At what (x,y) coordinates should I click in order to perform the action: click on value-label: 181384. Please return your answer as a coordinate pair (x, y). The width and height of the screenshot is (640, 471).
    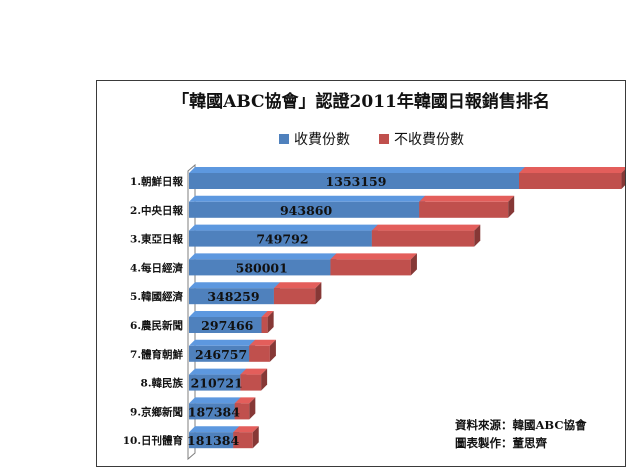
    Looking at the image, I should click on (213, 440).